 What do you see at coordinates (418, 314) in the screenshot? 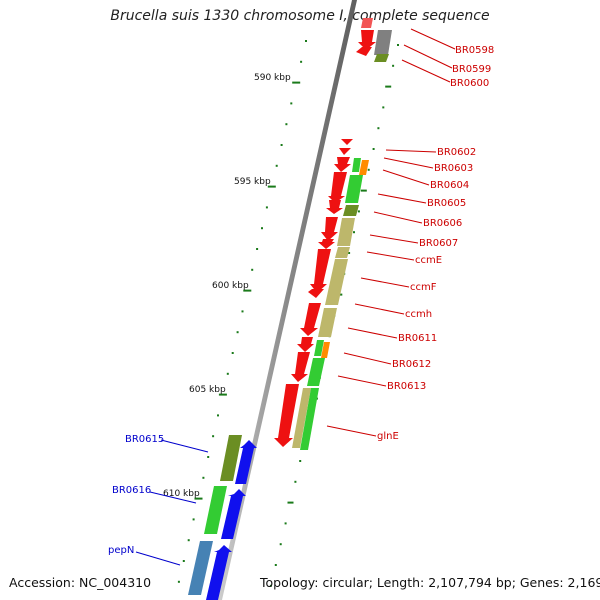
I see `gene-label: ccmh` at bounding box center [418, 314].